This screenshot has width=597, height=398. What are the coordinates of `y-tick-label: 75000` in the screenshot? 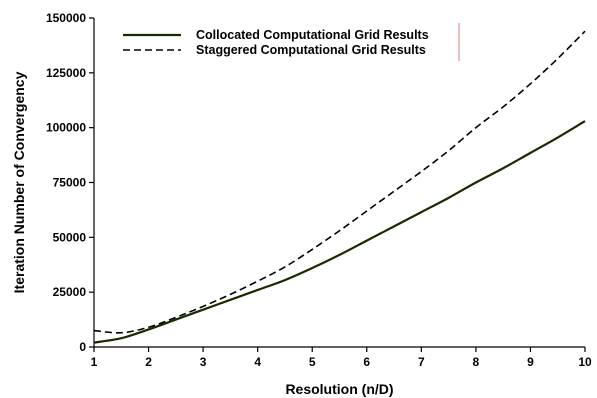 It's located at (70, 183).